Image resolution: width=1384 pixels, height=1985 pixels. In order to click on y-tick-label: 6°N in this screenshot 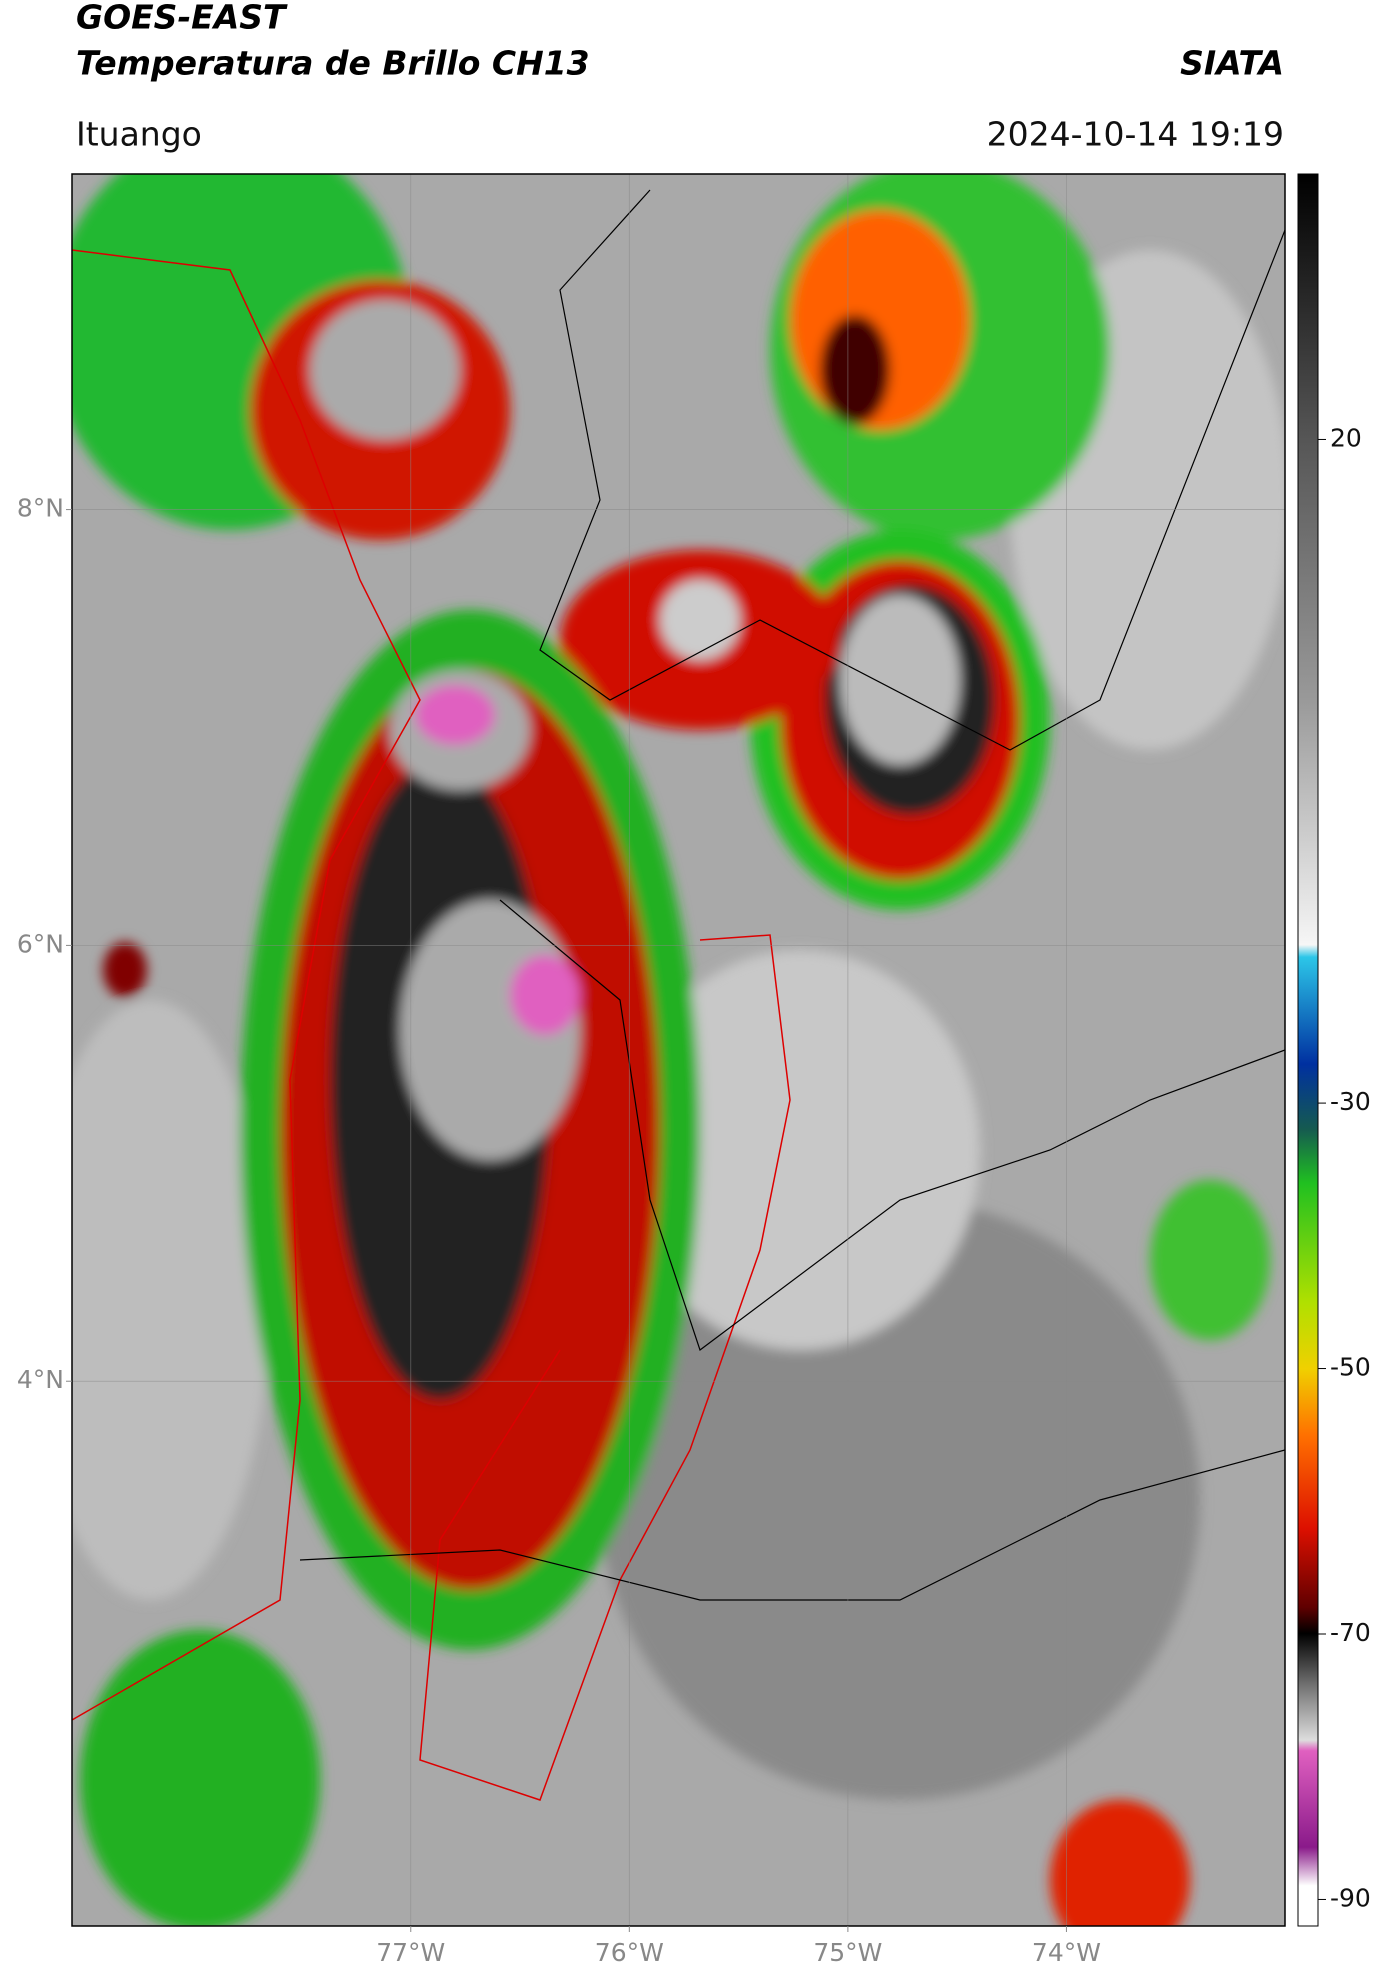, I will do `click(40, 943)`.